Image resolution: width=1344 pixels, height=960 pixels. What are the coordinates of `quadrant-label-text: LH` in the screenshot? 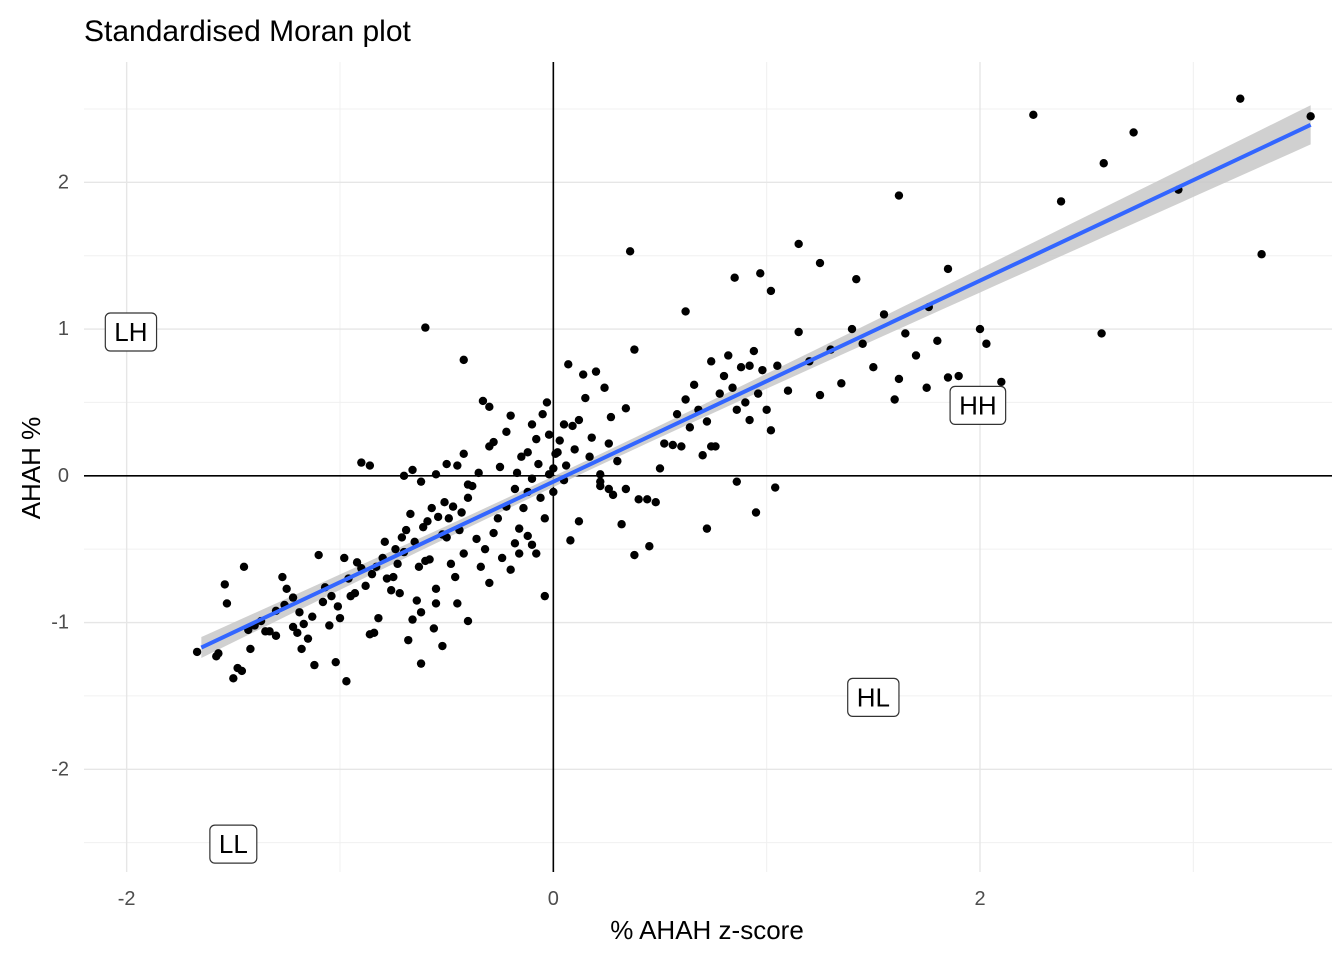 It's located at (130, 332).